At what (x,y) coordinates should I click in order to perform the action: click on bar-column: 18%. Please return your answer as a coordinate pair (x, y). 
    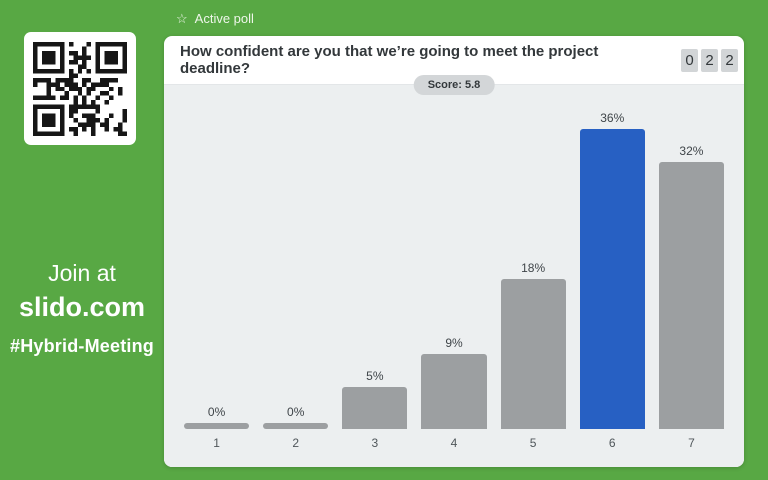
    Looking at the image, I should click on (533, 345).